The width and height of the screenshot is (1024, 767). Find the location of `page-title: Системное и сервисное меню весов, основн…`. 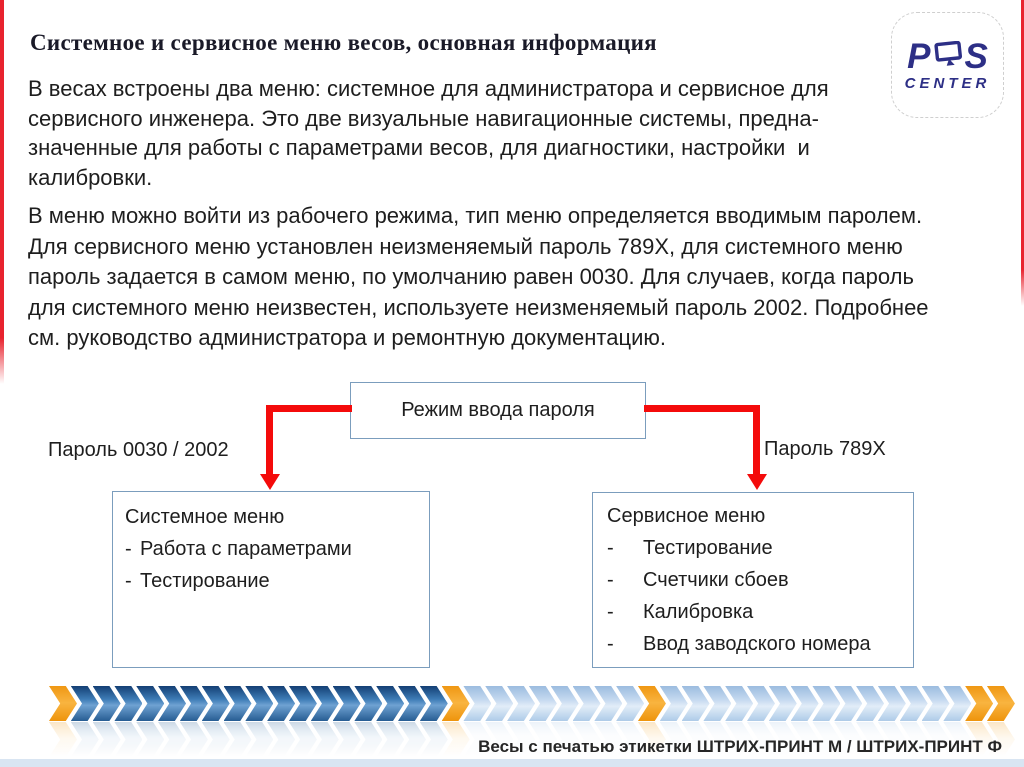

page-title: Системное и сервисное меню весов, основн… is located at coordinates (343, 42).